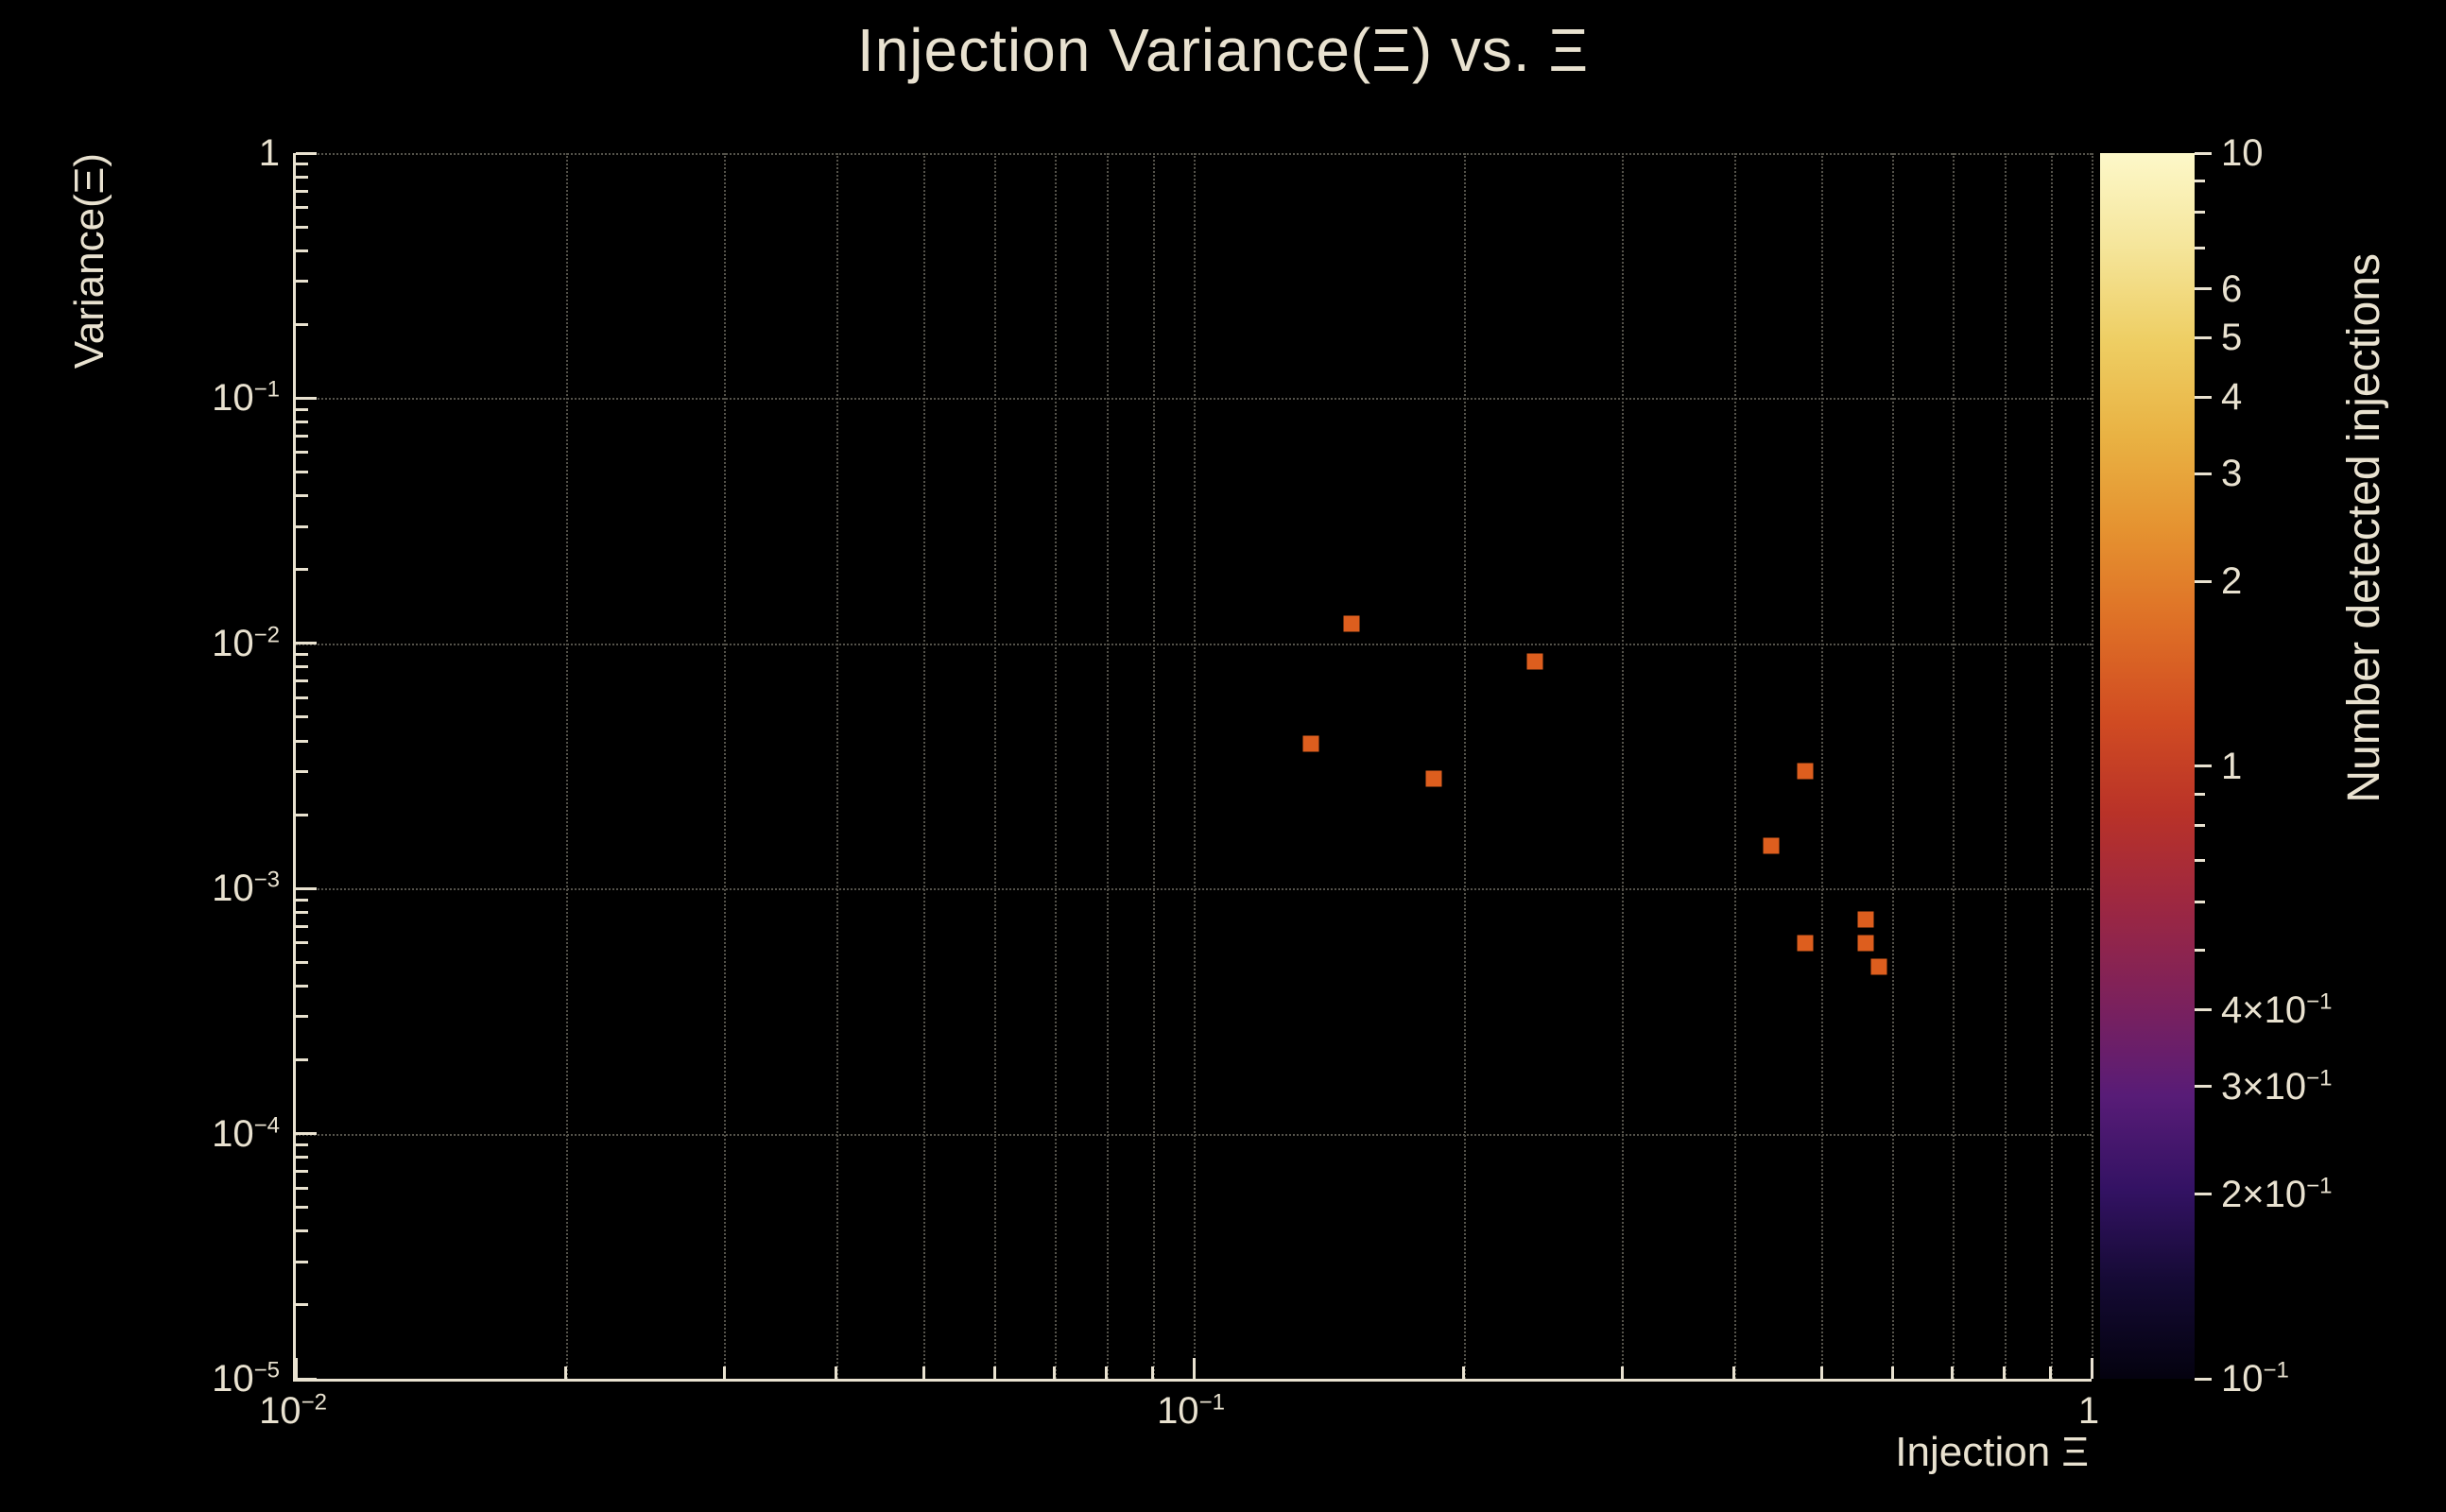  I want to click on x-axis-title: Injection Ξ, so click(1992, 1452).